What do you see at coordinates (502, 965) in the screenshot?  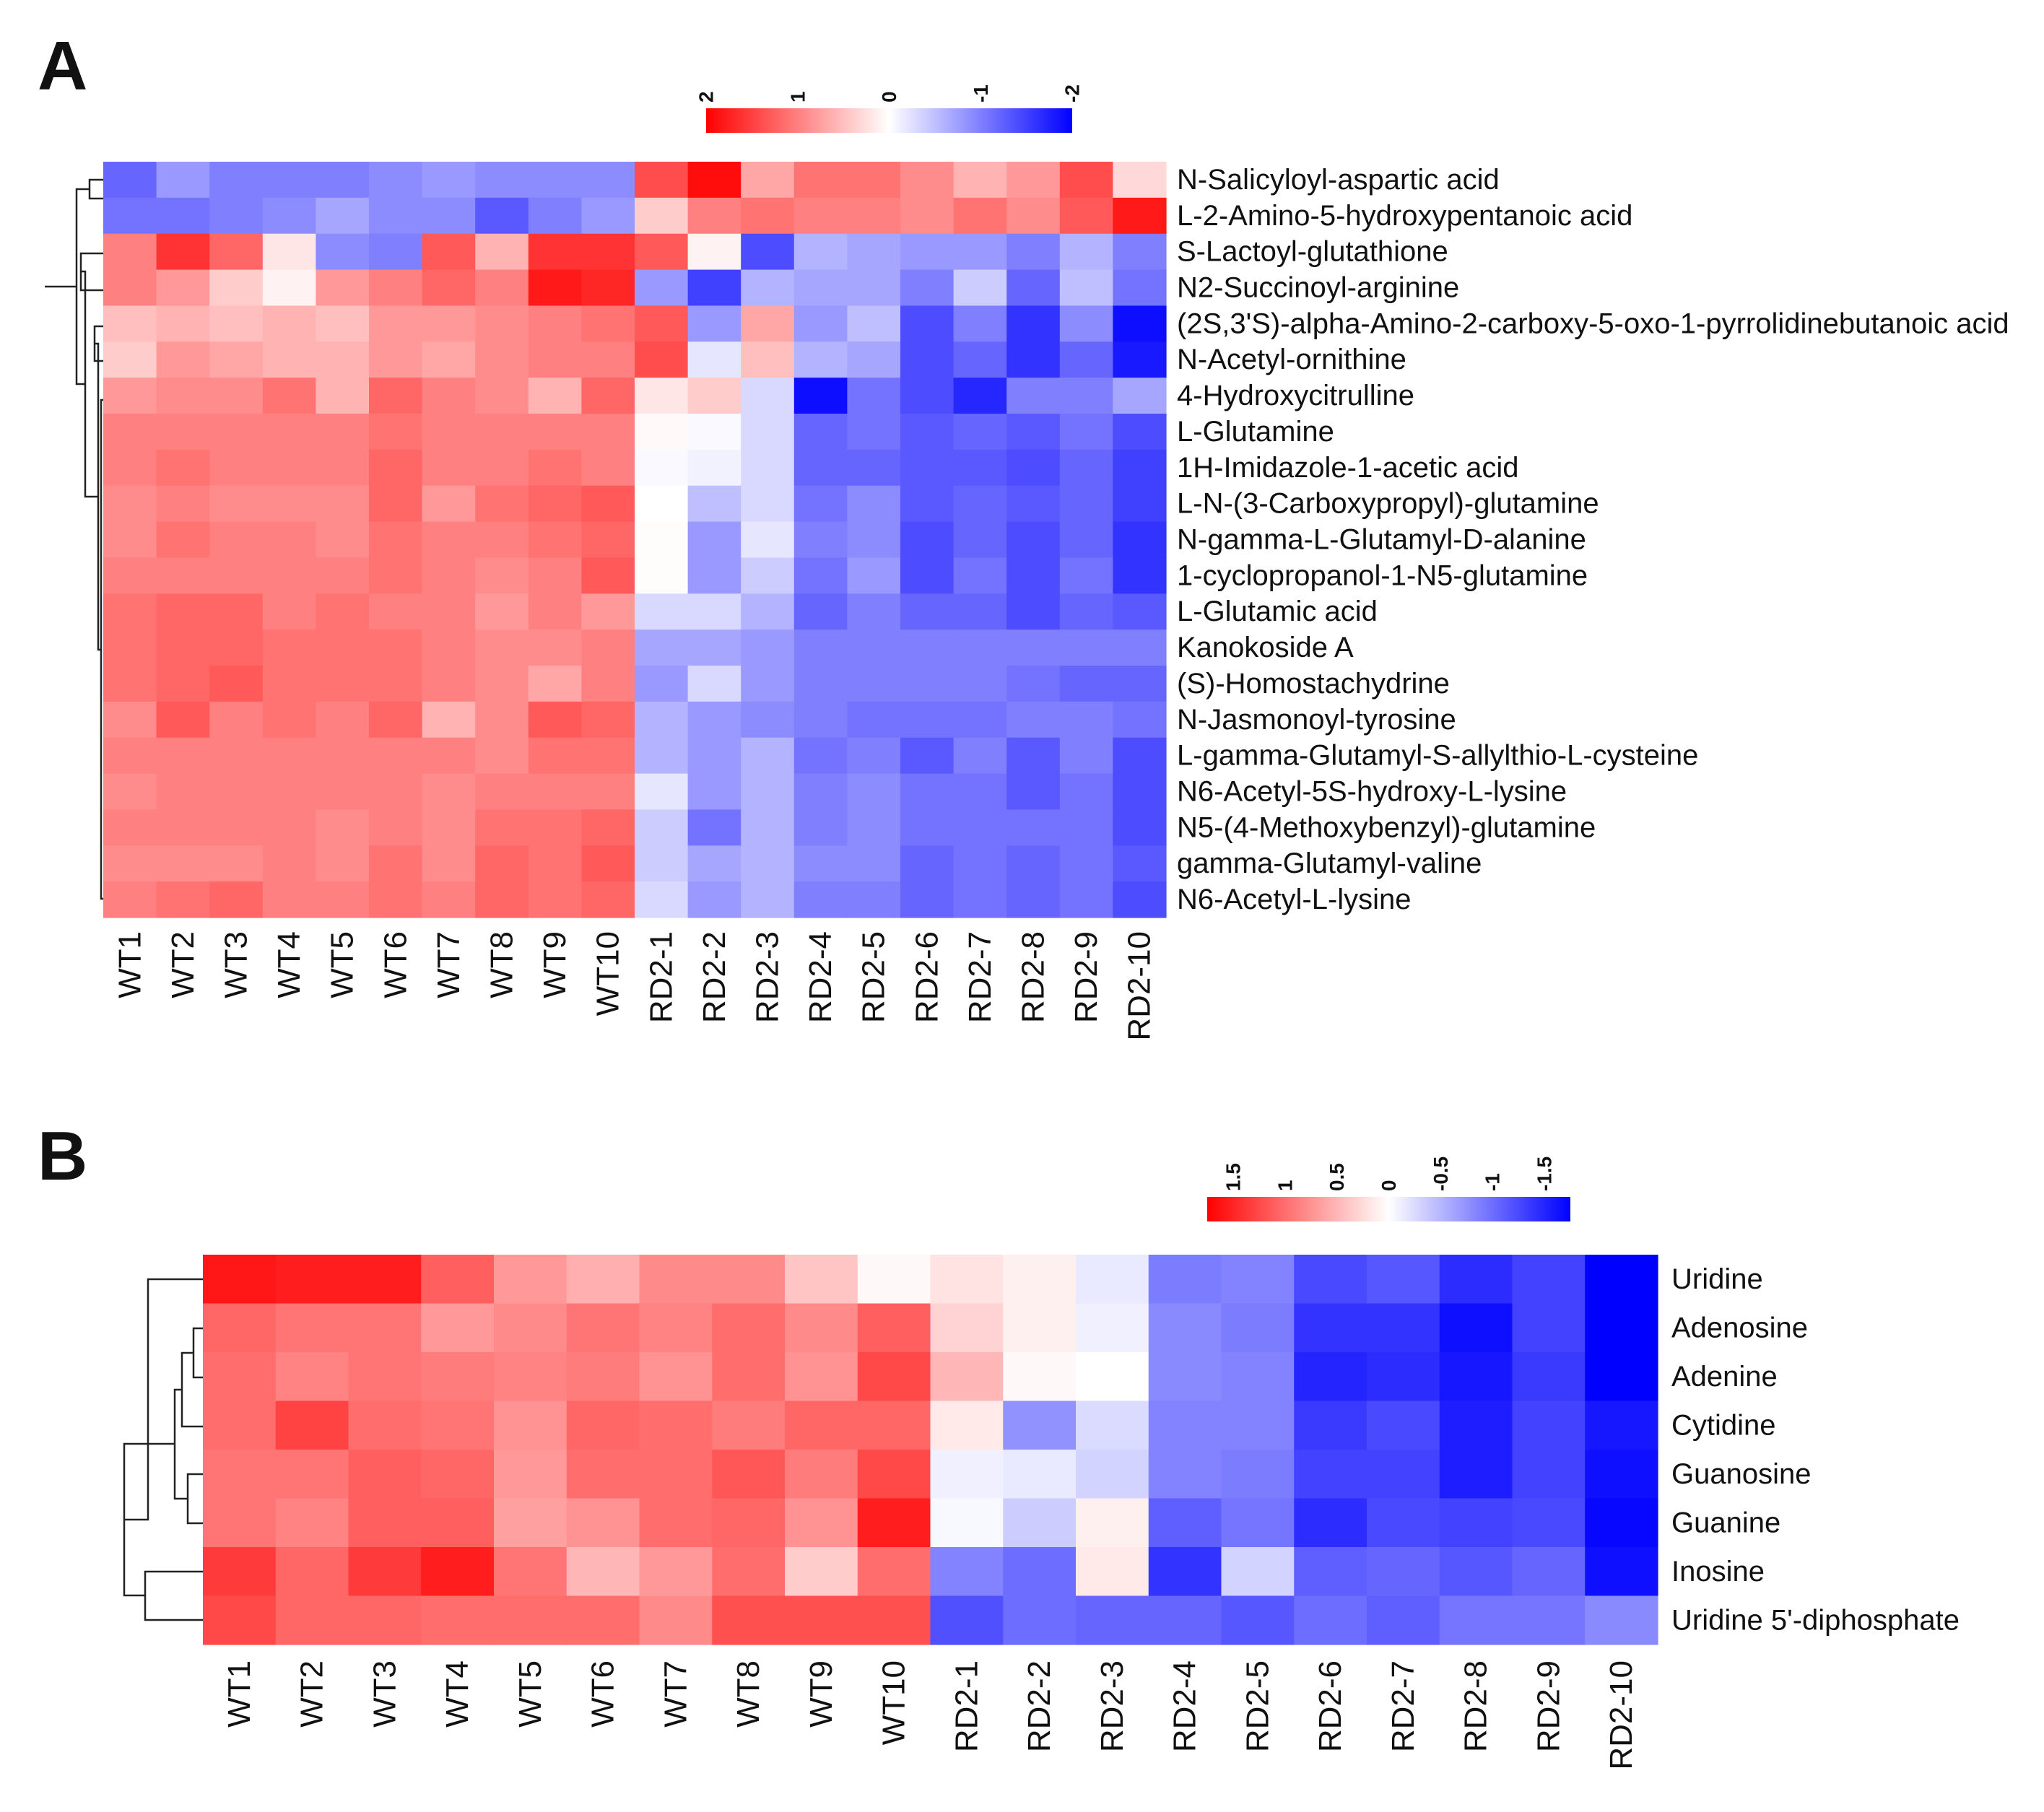 I see `column-label: WT8` at bounding box center [502, 965].